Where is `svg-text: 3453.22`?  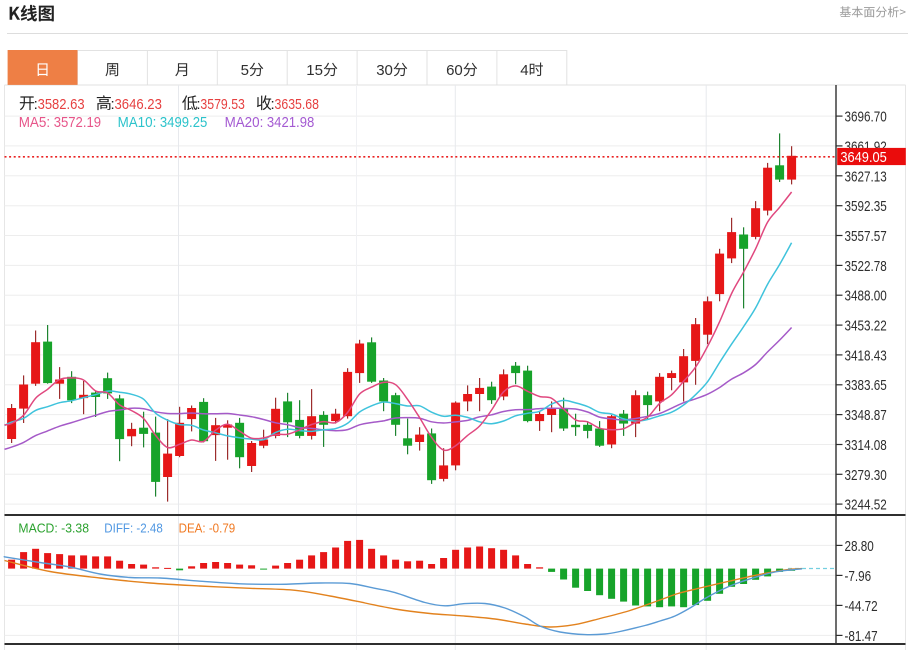 svg-text: 3453.22 is located at coordinates (866, 326).